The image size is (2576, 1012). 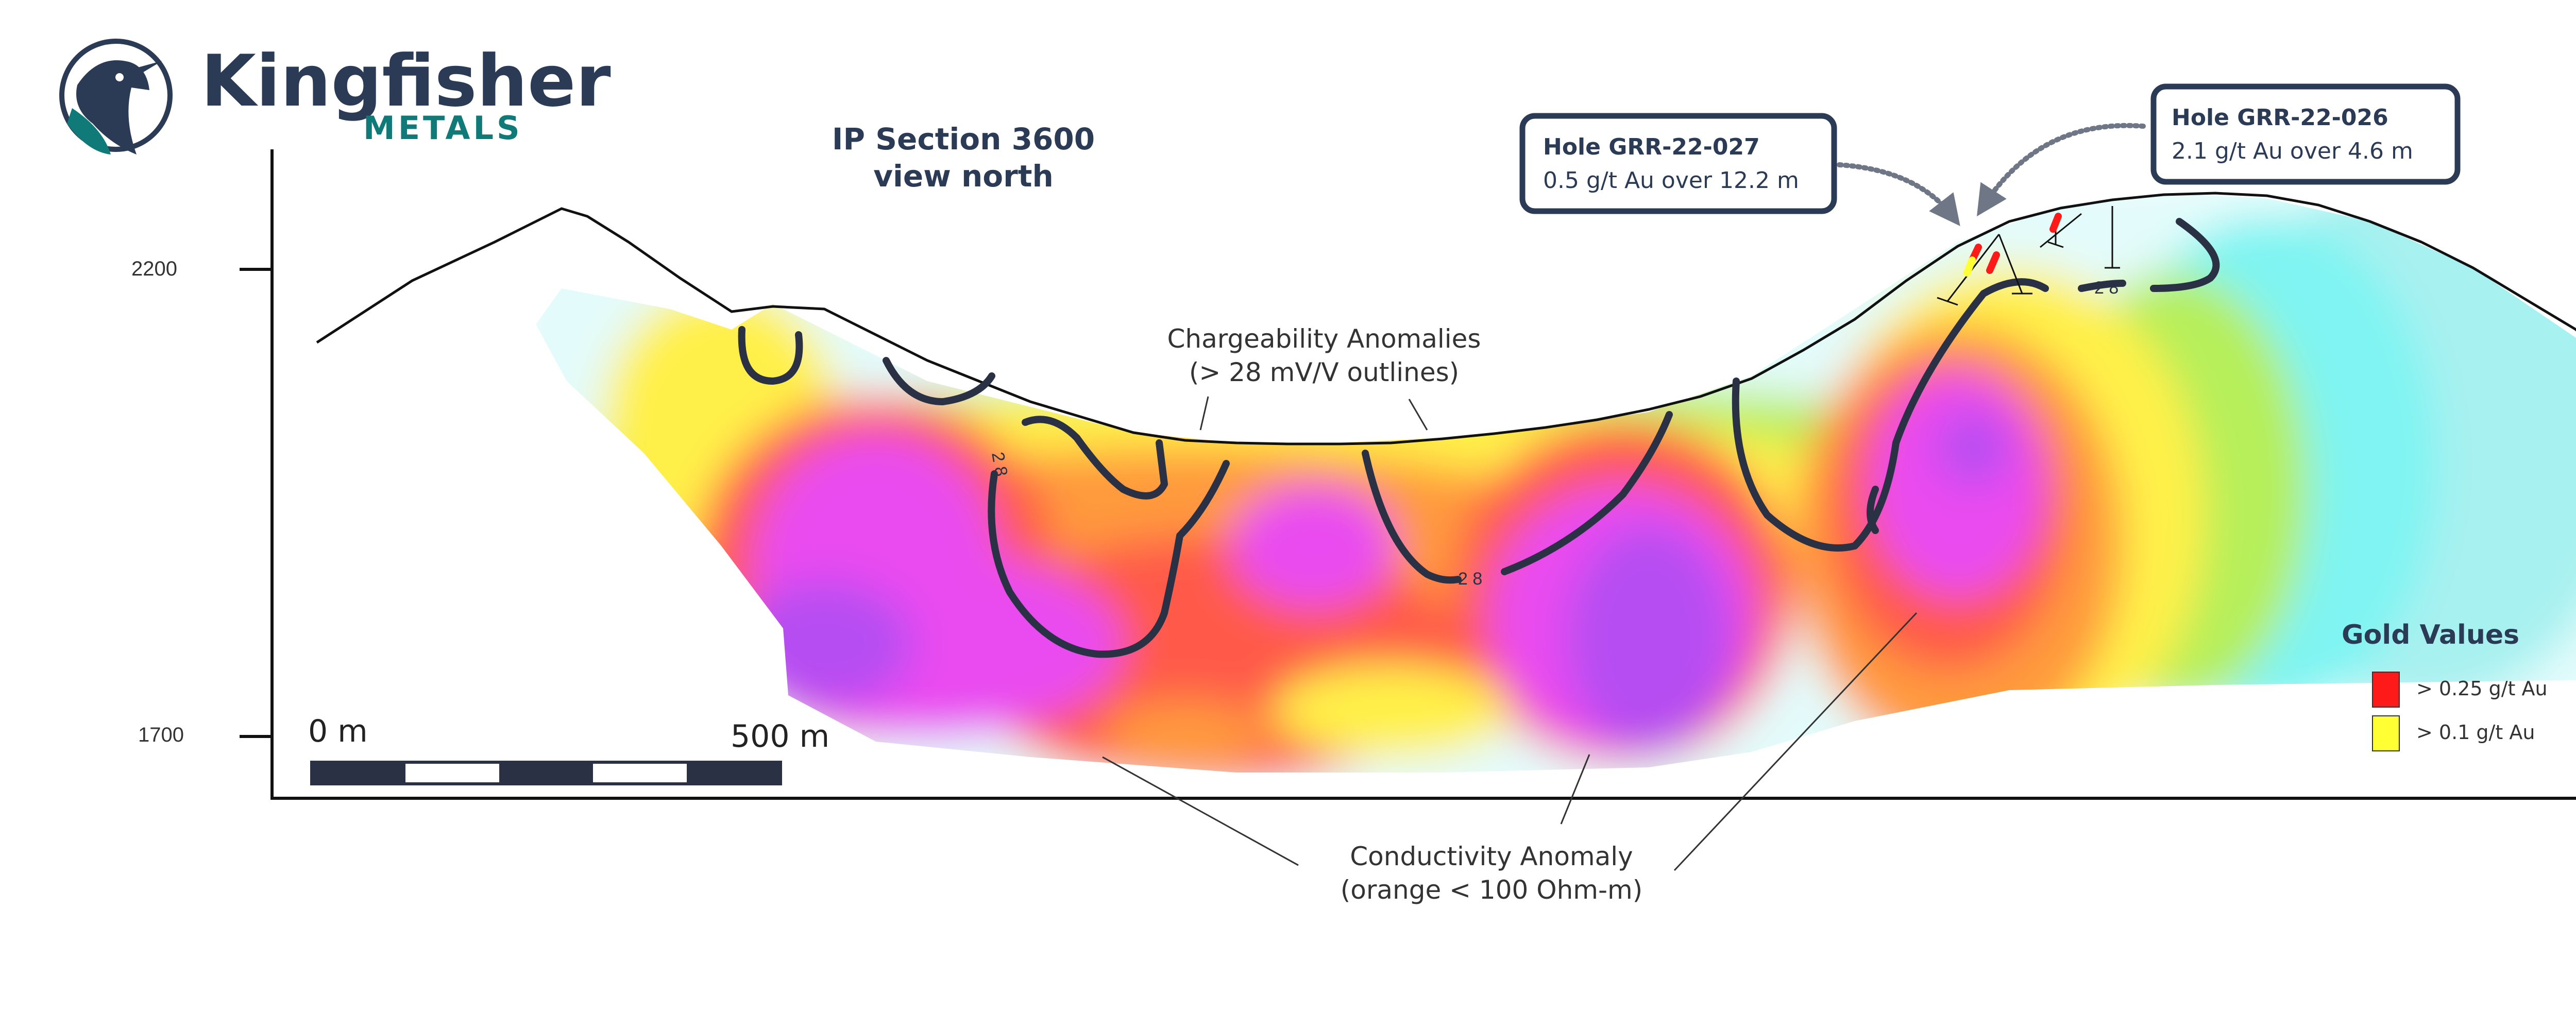 What do you see at coordinates (999, 464) in the screenshot?
I see `contour-label-28-left: 2 8` at bounding box center [999, 464].